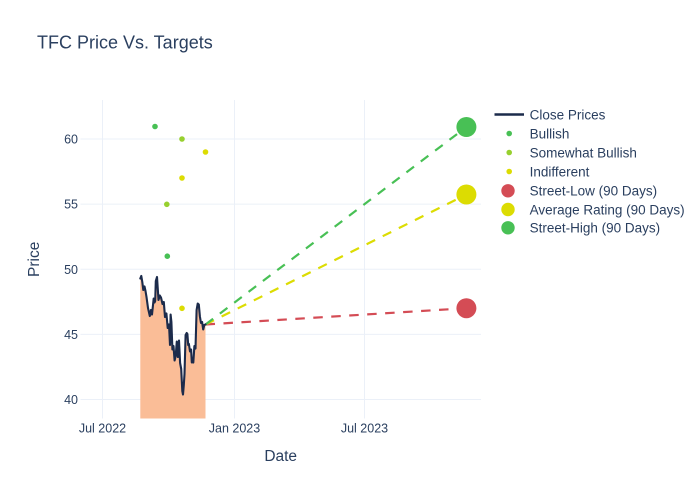 The image size is (700, 500). What do you see at coordinates (71, 205) in the screenshot?
I see `svg-text: 55` at bounding box center [71, 205].